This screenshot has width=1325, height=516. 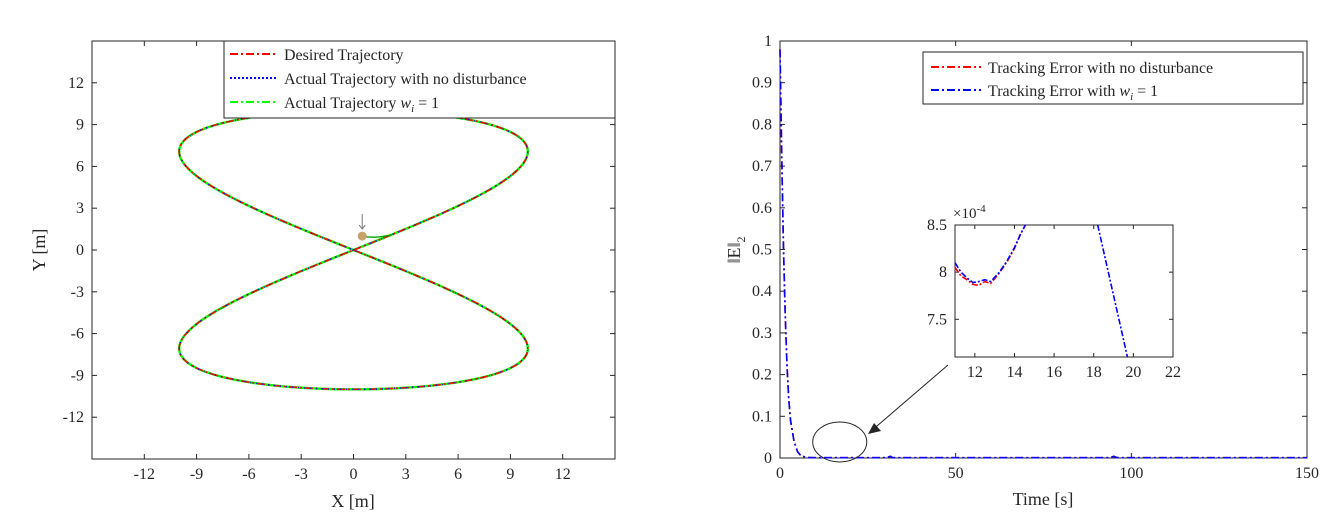 I want to click on zoom-arrow-line, so click(x=909, y=398).